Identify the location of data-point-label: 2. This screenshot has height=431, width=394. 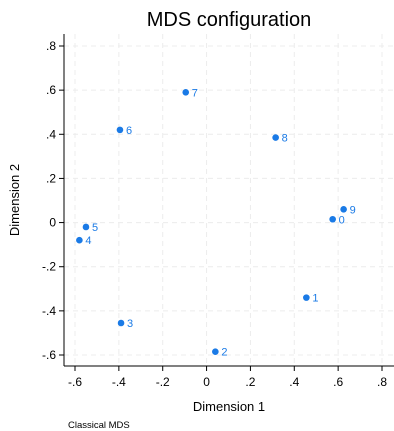
(224, 353).